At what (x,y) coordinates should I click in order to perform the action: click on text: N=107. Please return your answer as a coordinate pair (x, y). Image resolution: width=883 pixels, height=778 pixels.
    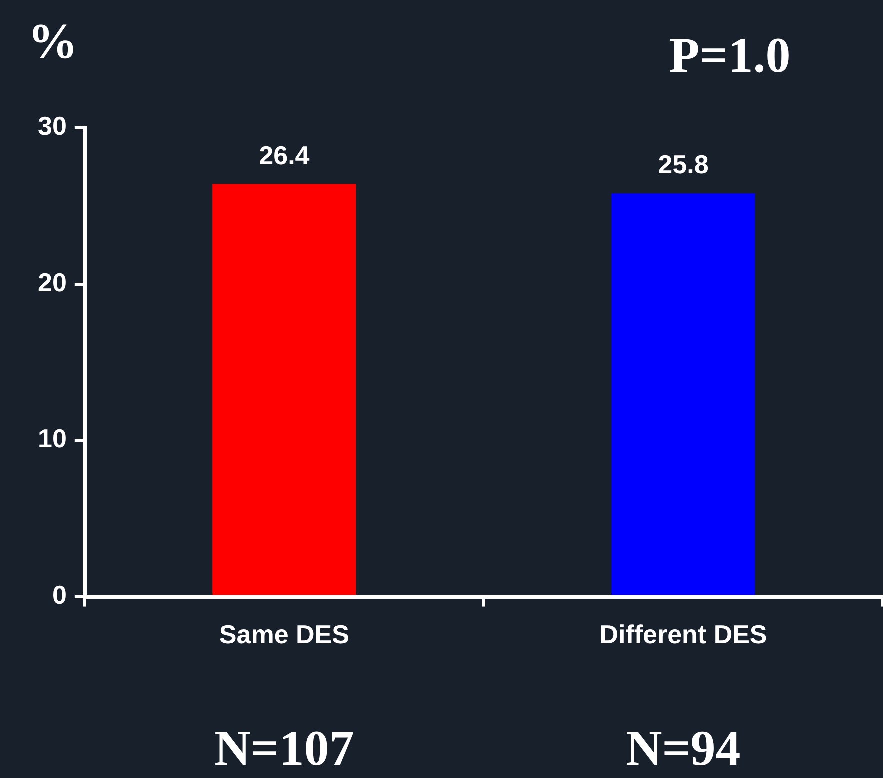
    Looking at the image, I should click on (284, 748).